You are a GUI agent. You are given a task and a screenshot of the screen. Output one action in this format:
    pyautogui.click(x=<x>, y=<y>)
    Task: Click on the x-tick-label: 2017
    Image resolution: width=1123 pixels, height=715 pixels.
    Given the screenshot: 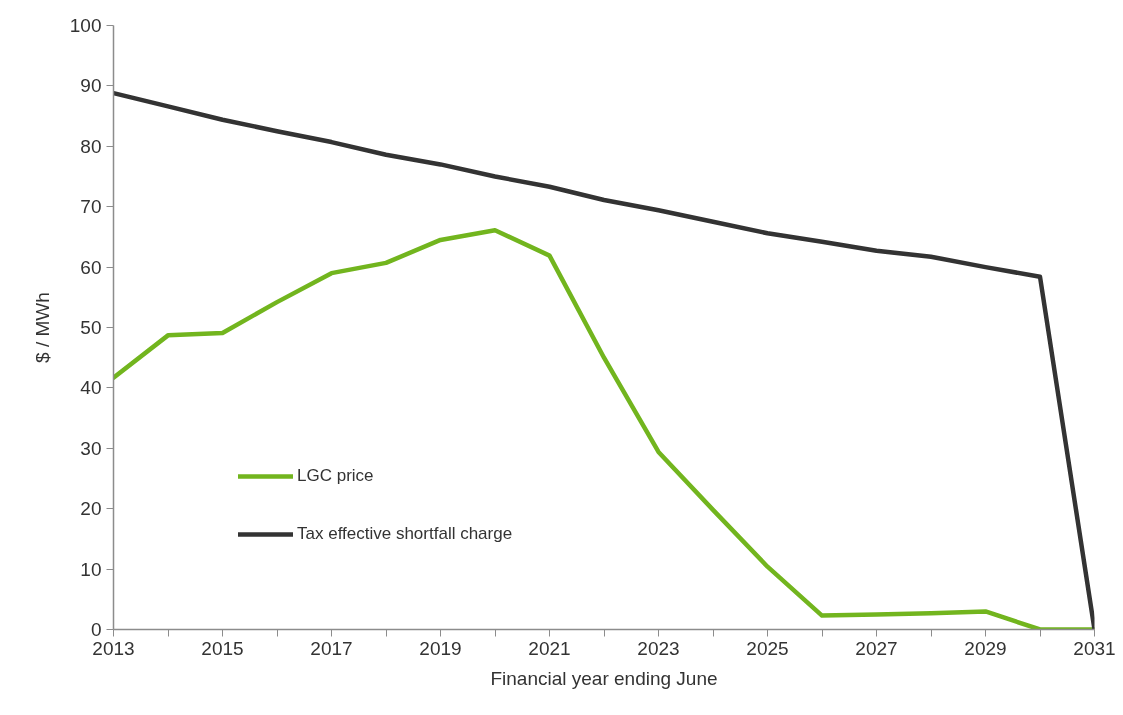 What is the action you would take?
    pyautogui.click(x=331, y=648)
    